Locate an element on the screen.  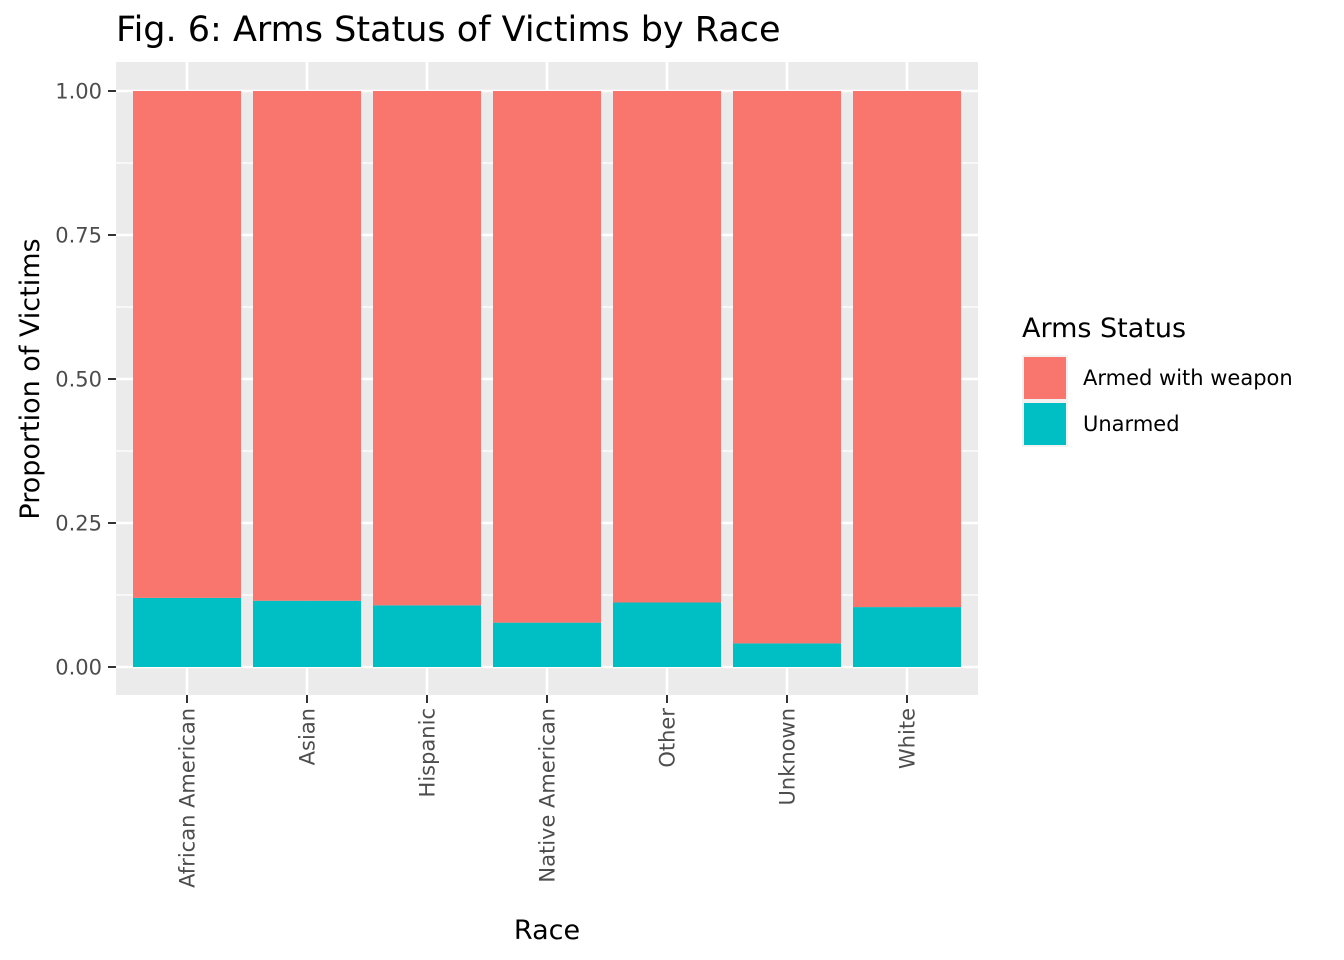
x-tick-label: Hispanic is located at coordinates (428, 752).